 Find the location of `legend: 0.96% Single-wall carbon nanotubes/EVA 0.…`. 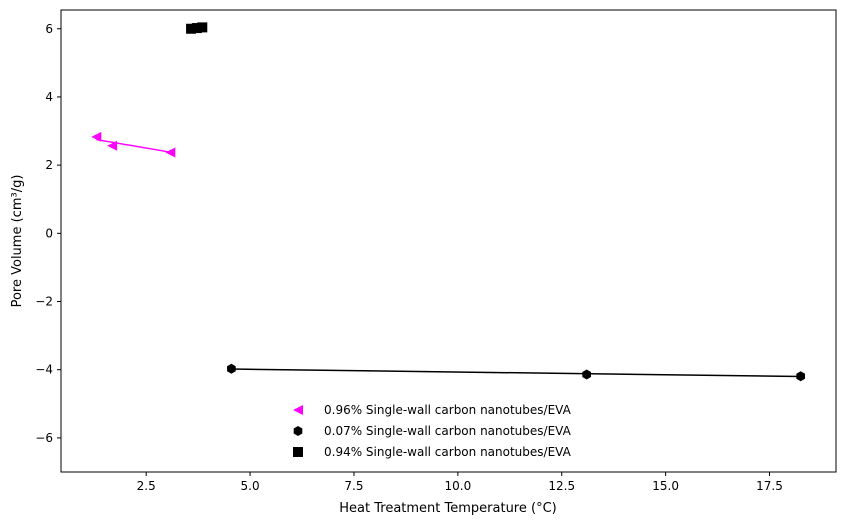

legend: 0.96% Single-wall carbon nanotubes/EVA 0.… is located at coordinates (432, 431).